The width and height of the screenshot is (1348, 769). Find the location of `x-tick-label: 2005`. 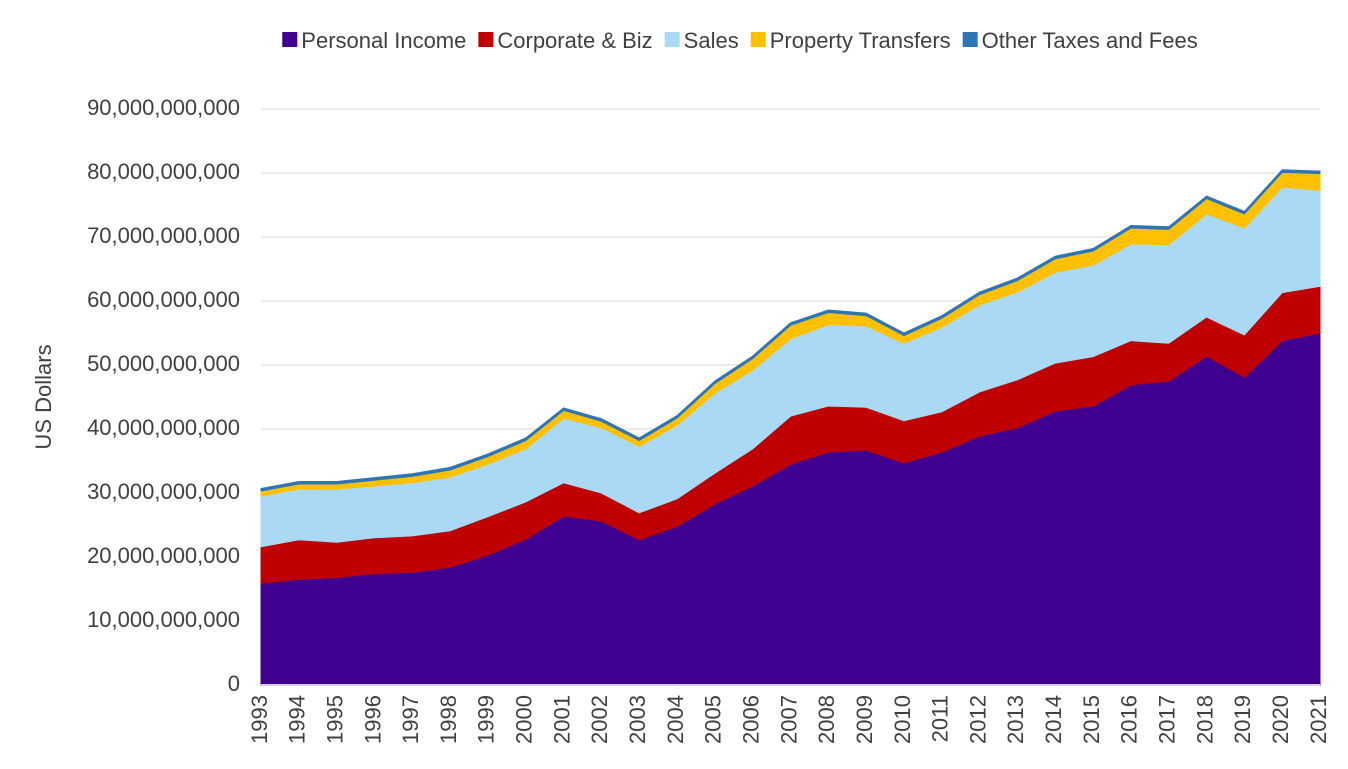

x-tick-label: 2005 is located at coordinates (713, 719).